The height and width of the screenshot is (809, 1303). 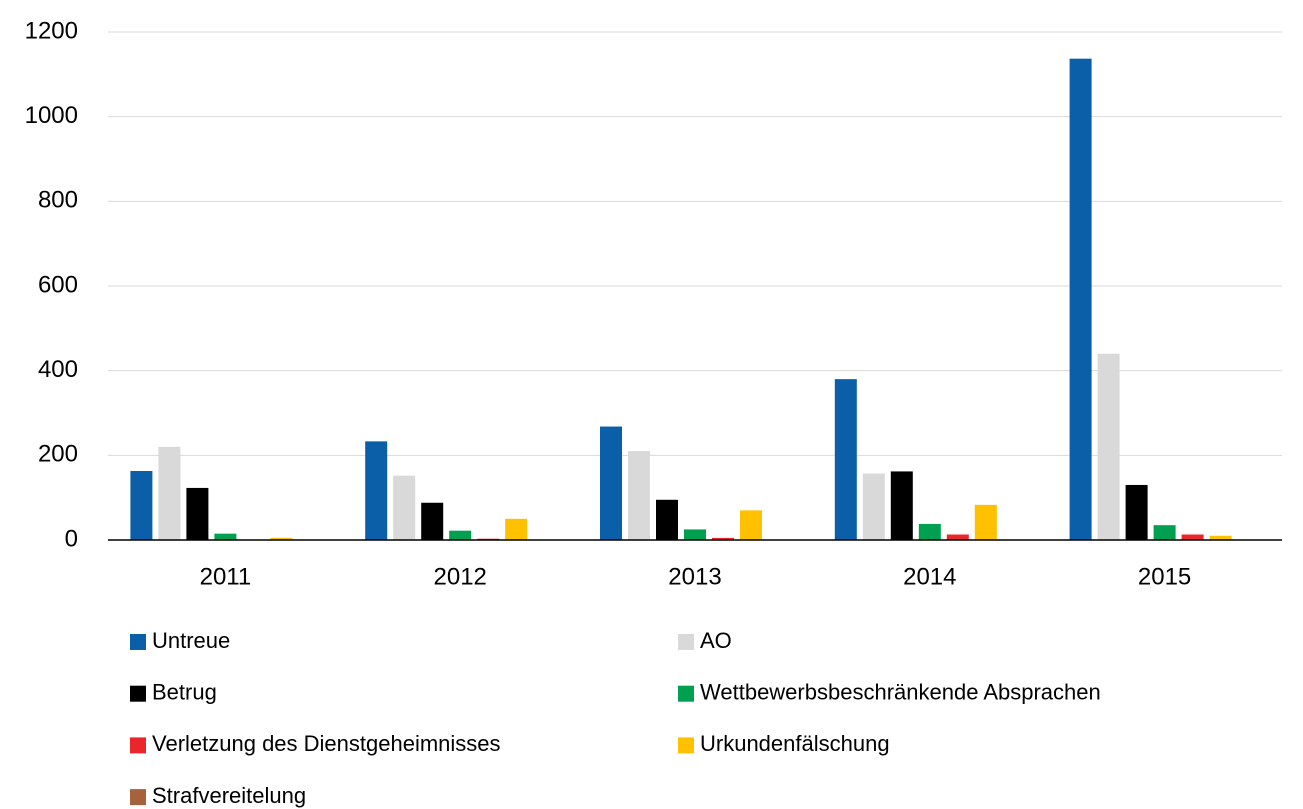 What do you see at coordinates (58, 454) in the screenshot?
I see `y-tick-label: 200` at bounding box center [58, 454].